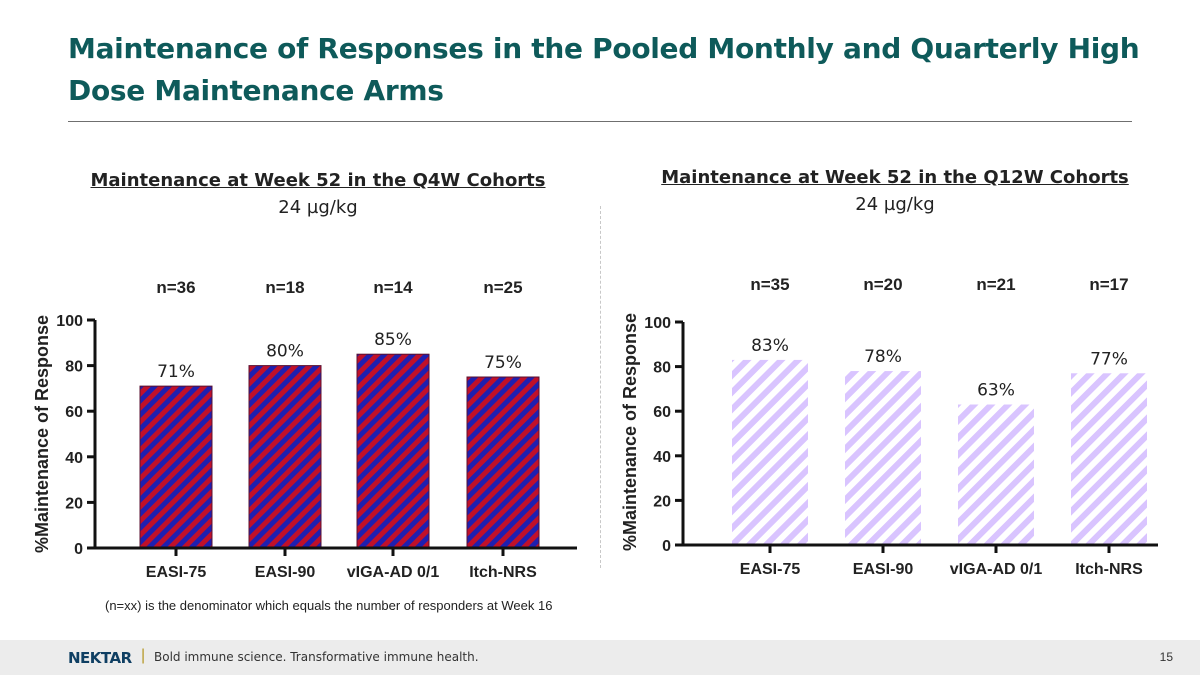 The width and height of the screenshot is (1200, 675). I want to click on q4w-y-tick-label-20: 20, so click(74, 503).